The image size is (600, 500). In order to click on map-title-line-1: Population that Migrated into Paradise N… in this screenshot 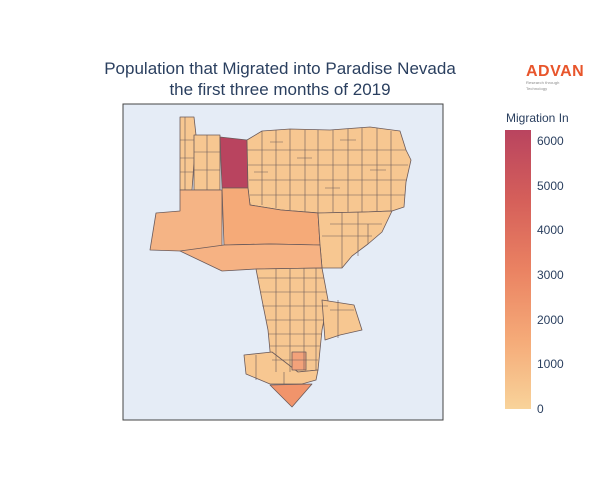, I will do `click(280, 68)`.